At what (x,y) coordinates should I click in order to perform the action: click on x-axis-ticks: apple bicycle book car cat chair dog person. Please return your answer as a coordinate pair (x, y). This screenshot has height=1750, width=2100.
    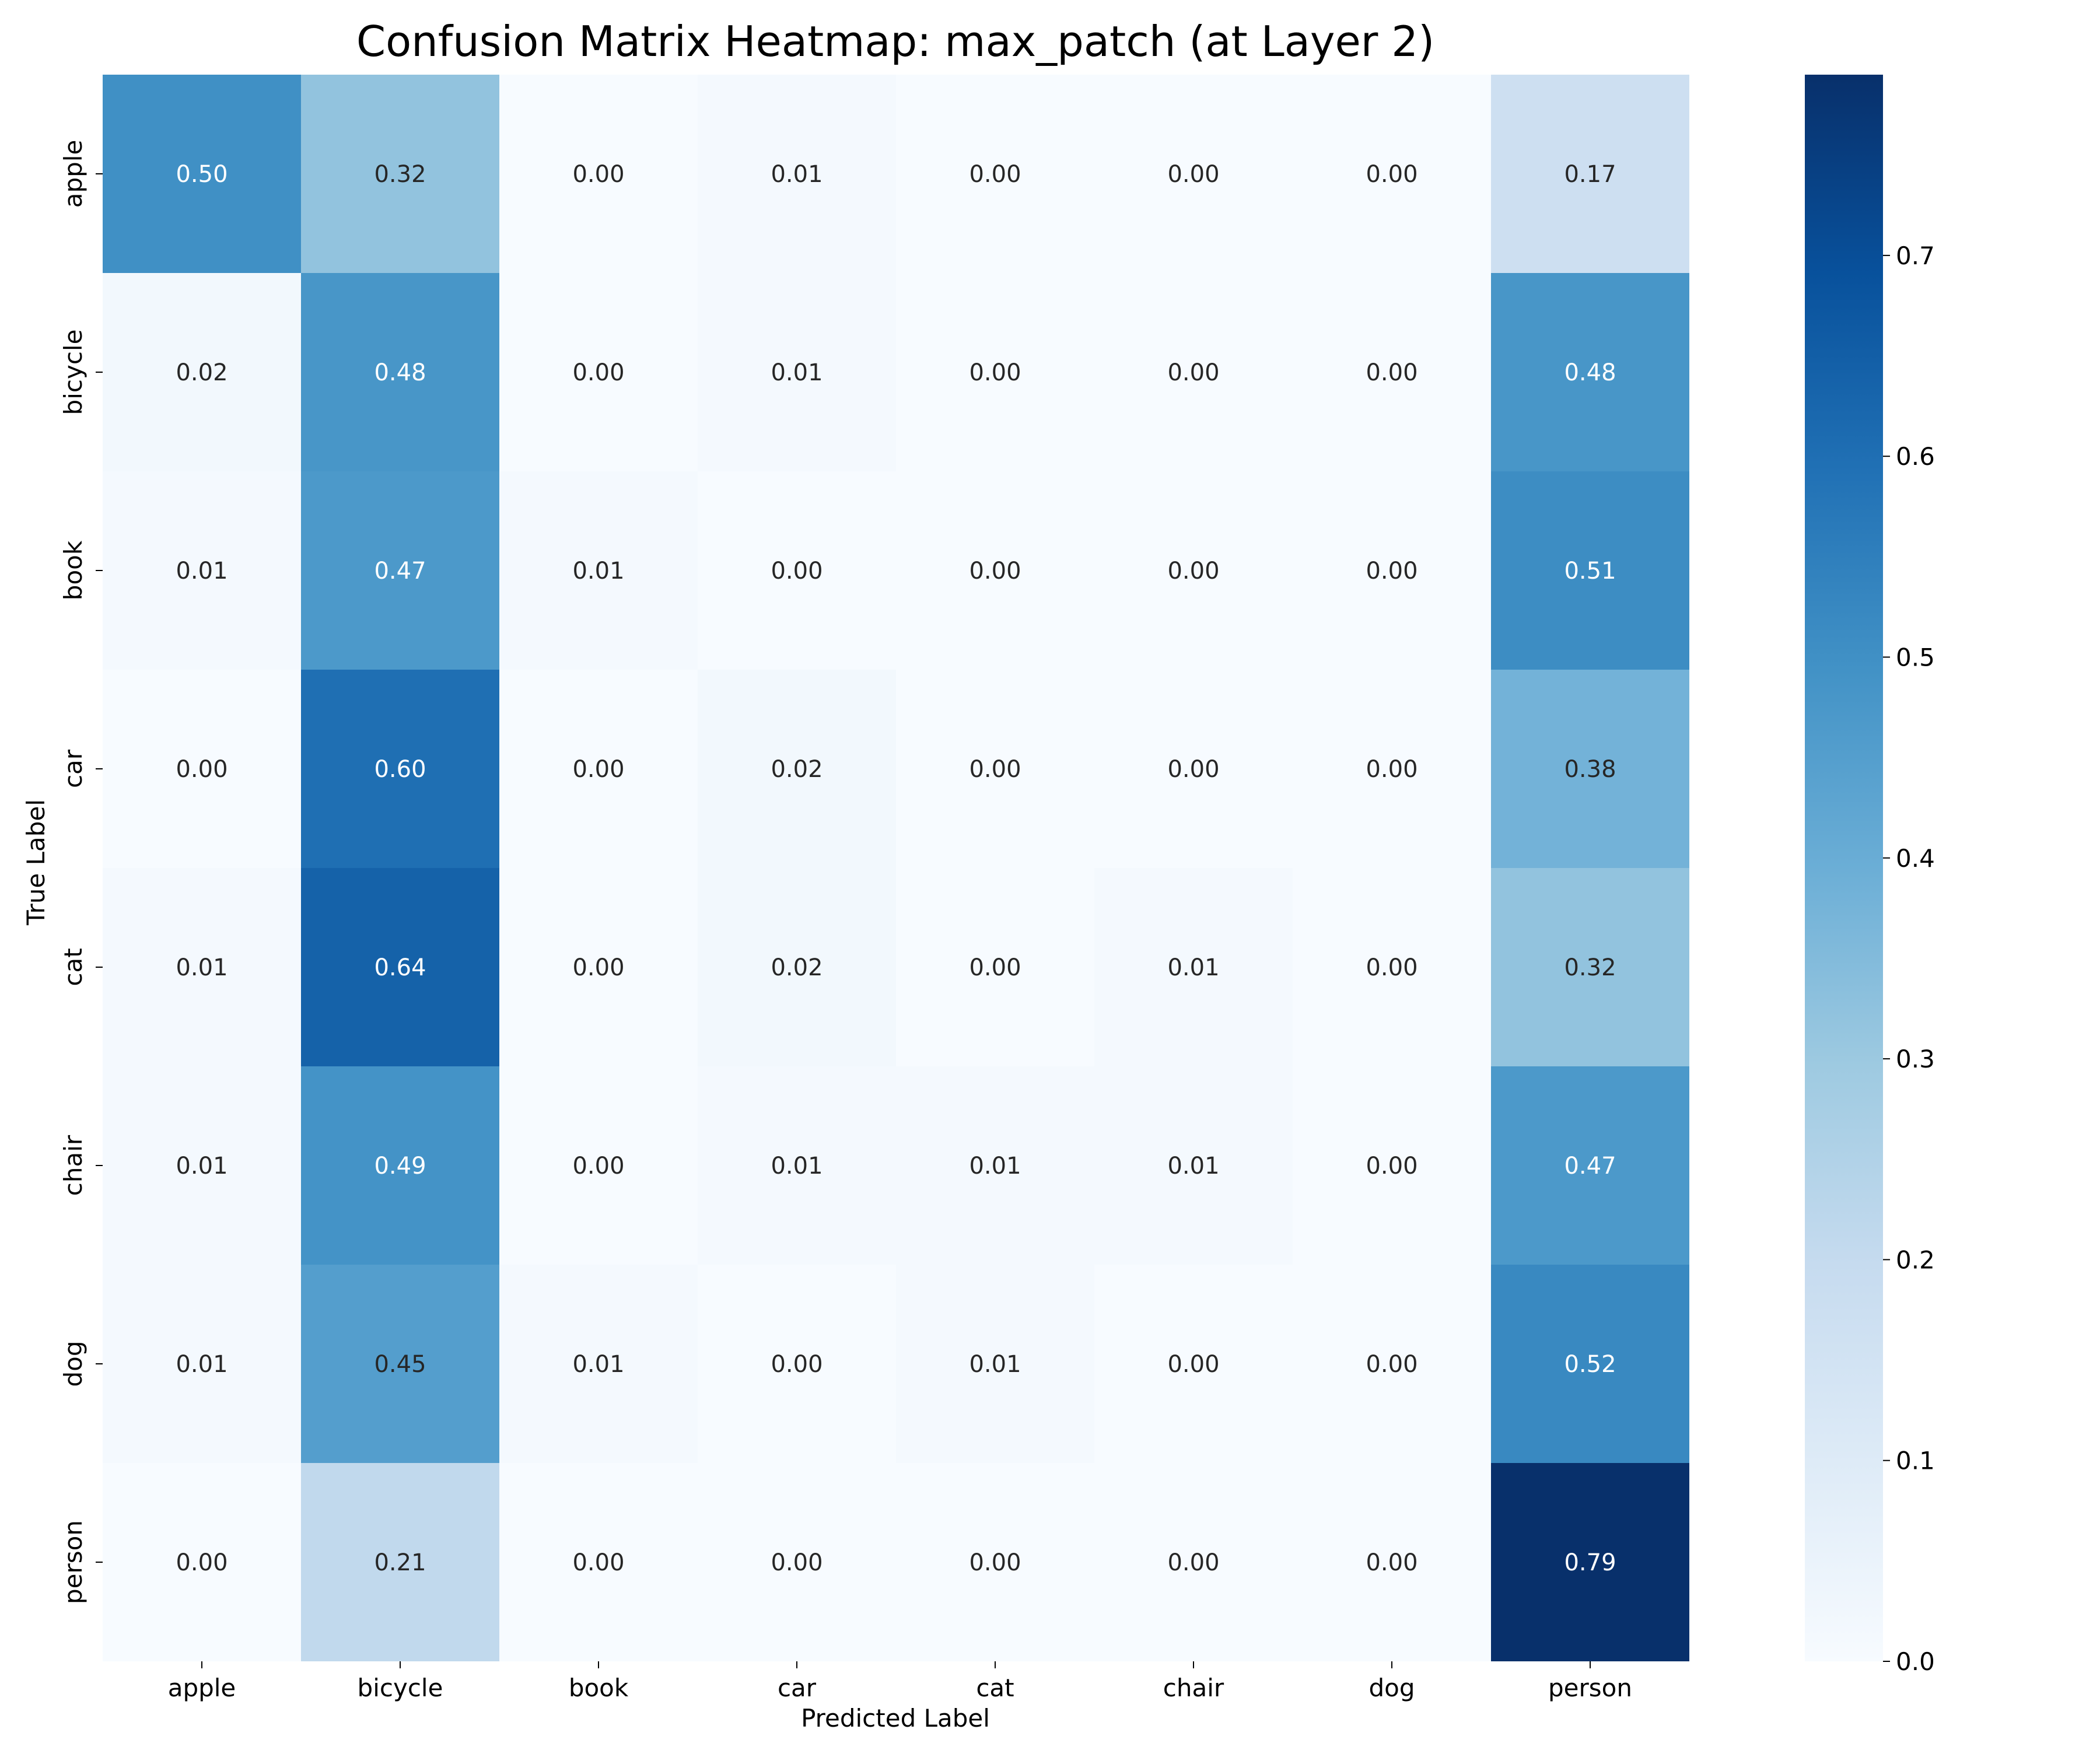
    Looking at the image, I should click on (900, 1681).